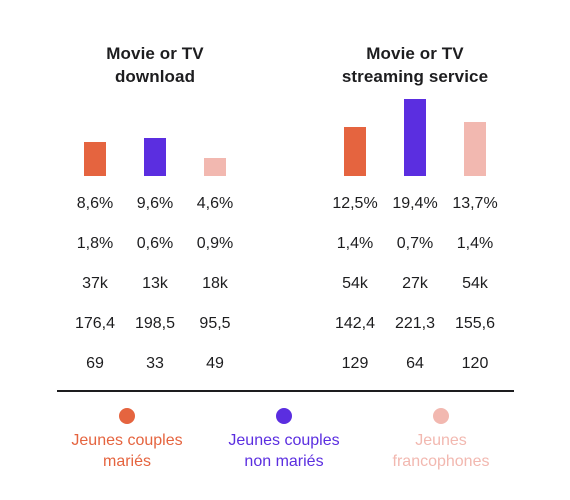 The image size is (570, 500). Describe the element at coordinates (415, 76) in the screenshot. I see `panel-title-line: streaming service` at that location.